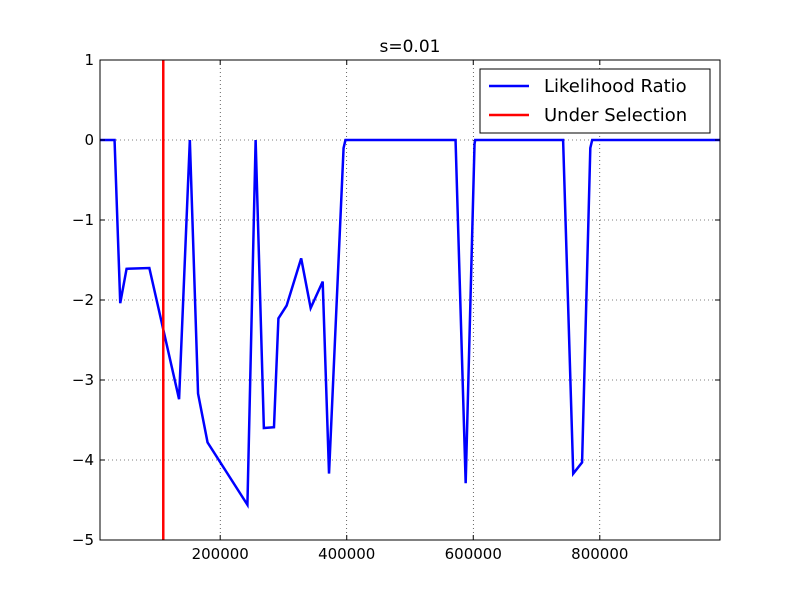 The image size is (800, 600). I want to click on y-tick-label: −1, so click(83, 220).